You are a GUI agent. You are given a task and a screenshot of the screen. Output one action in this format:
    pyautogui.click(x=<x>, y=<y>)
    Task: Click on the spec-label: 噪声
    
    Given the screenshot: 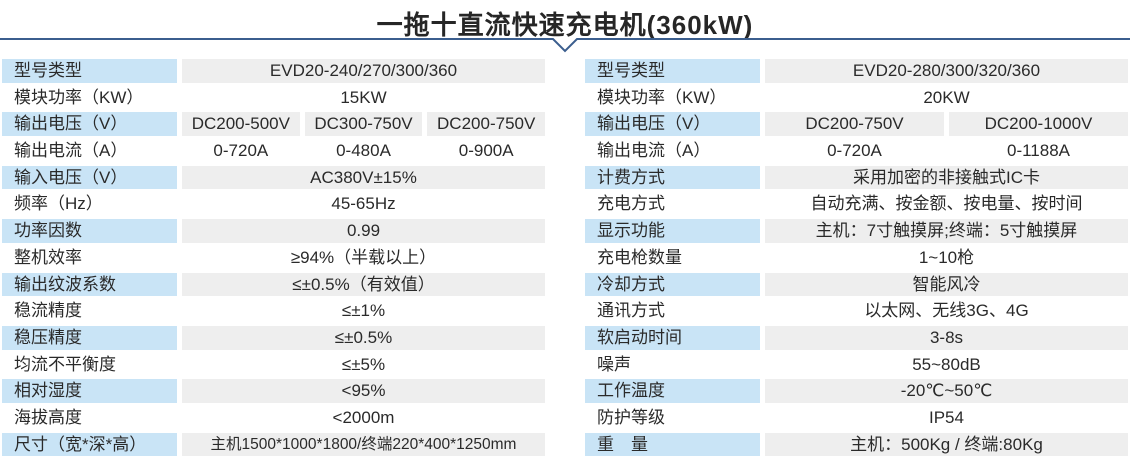 What is the action you would take?
    pyautogui.click(x=614, y=364)
    